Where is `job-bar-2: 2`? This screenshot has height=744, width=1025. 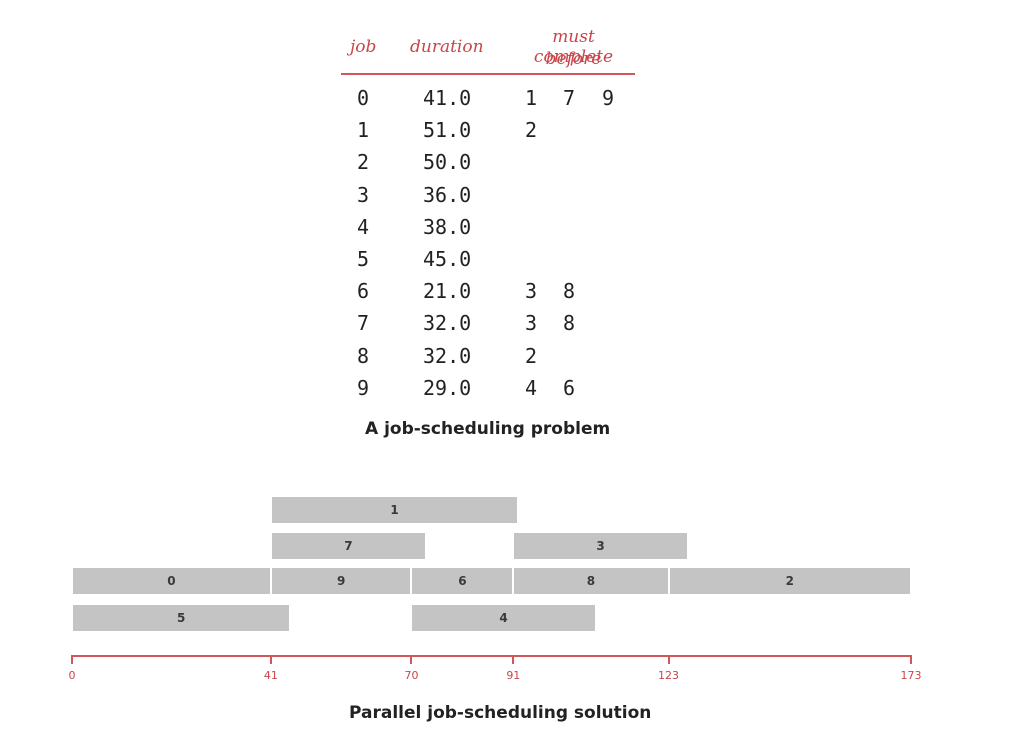
job-bar-2: 2 is located at coordinates (789, 581).